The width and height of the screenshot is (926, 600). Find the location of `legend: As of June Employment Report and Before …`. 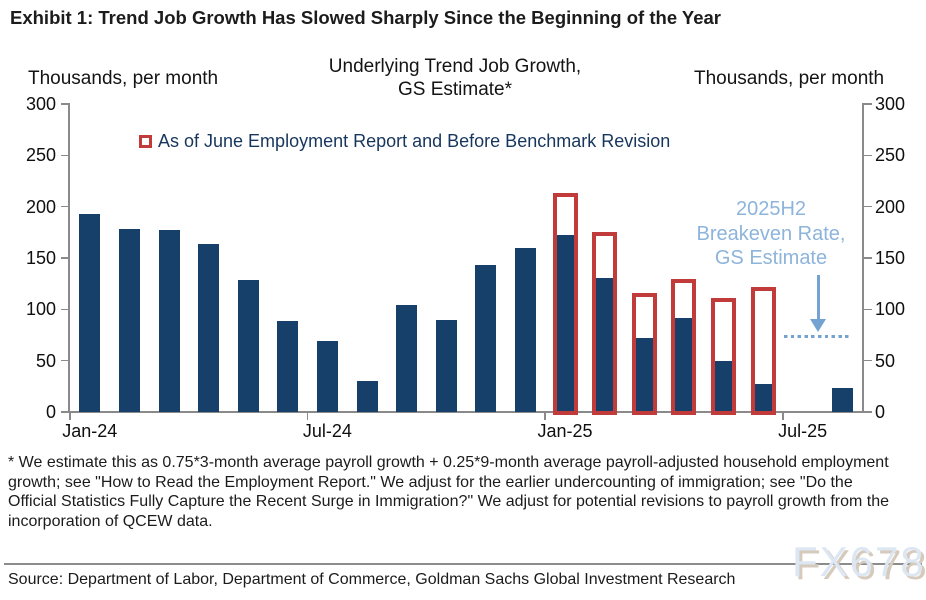

legend: As of June Employment Report and Before … is located at coordinates (404, 141).